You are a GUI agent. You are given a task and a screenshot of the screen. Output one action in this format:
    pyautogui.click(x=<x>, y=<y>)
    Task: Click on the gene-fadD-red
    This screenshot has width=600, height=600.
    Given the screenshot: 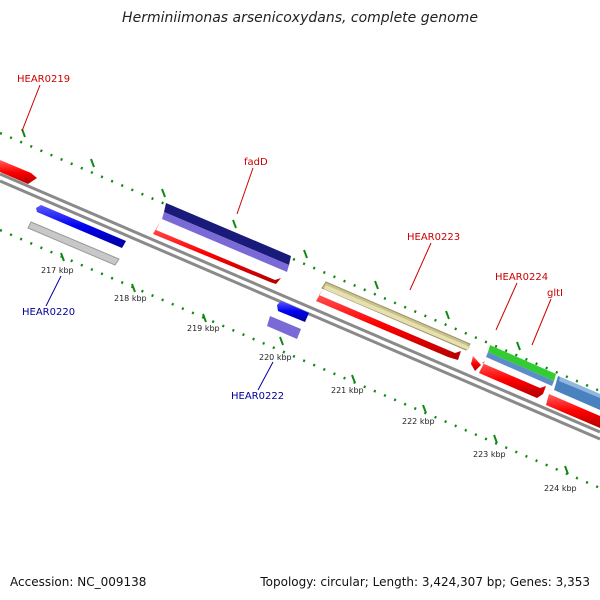 What is the action you would take?
    pyautogui.click(x=217, y=253)
    